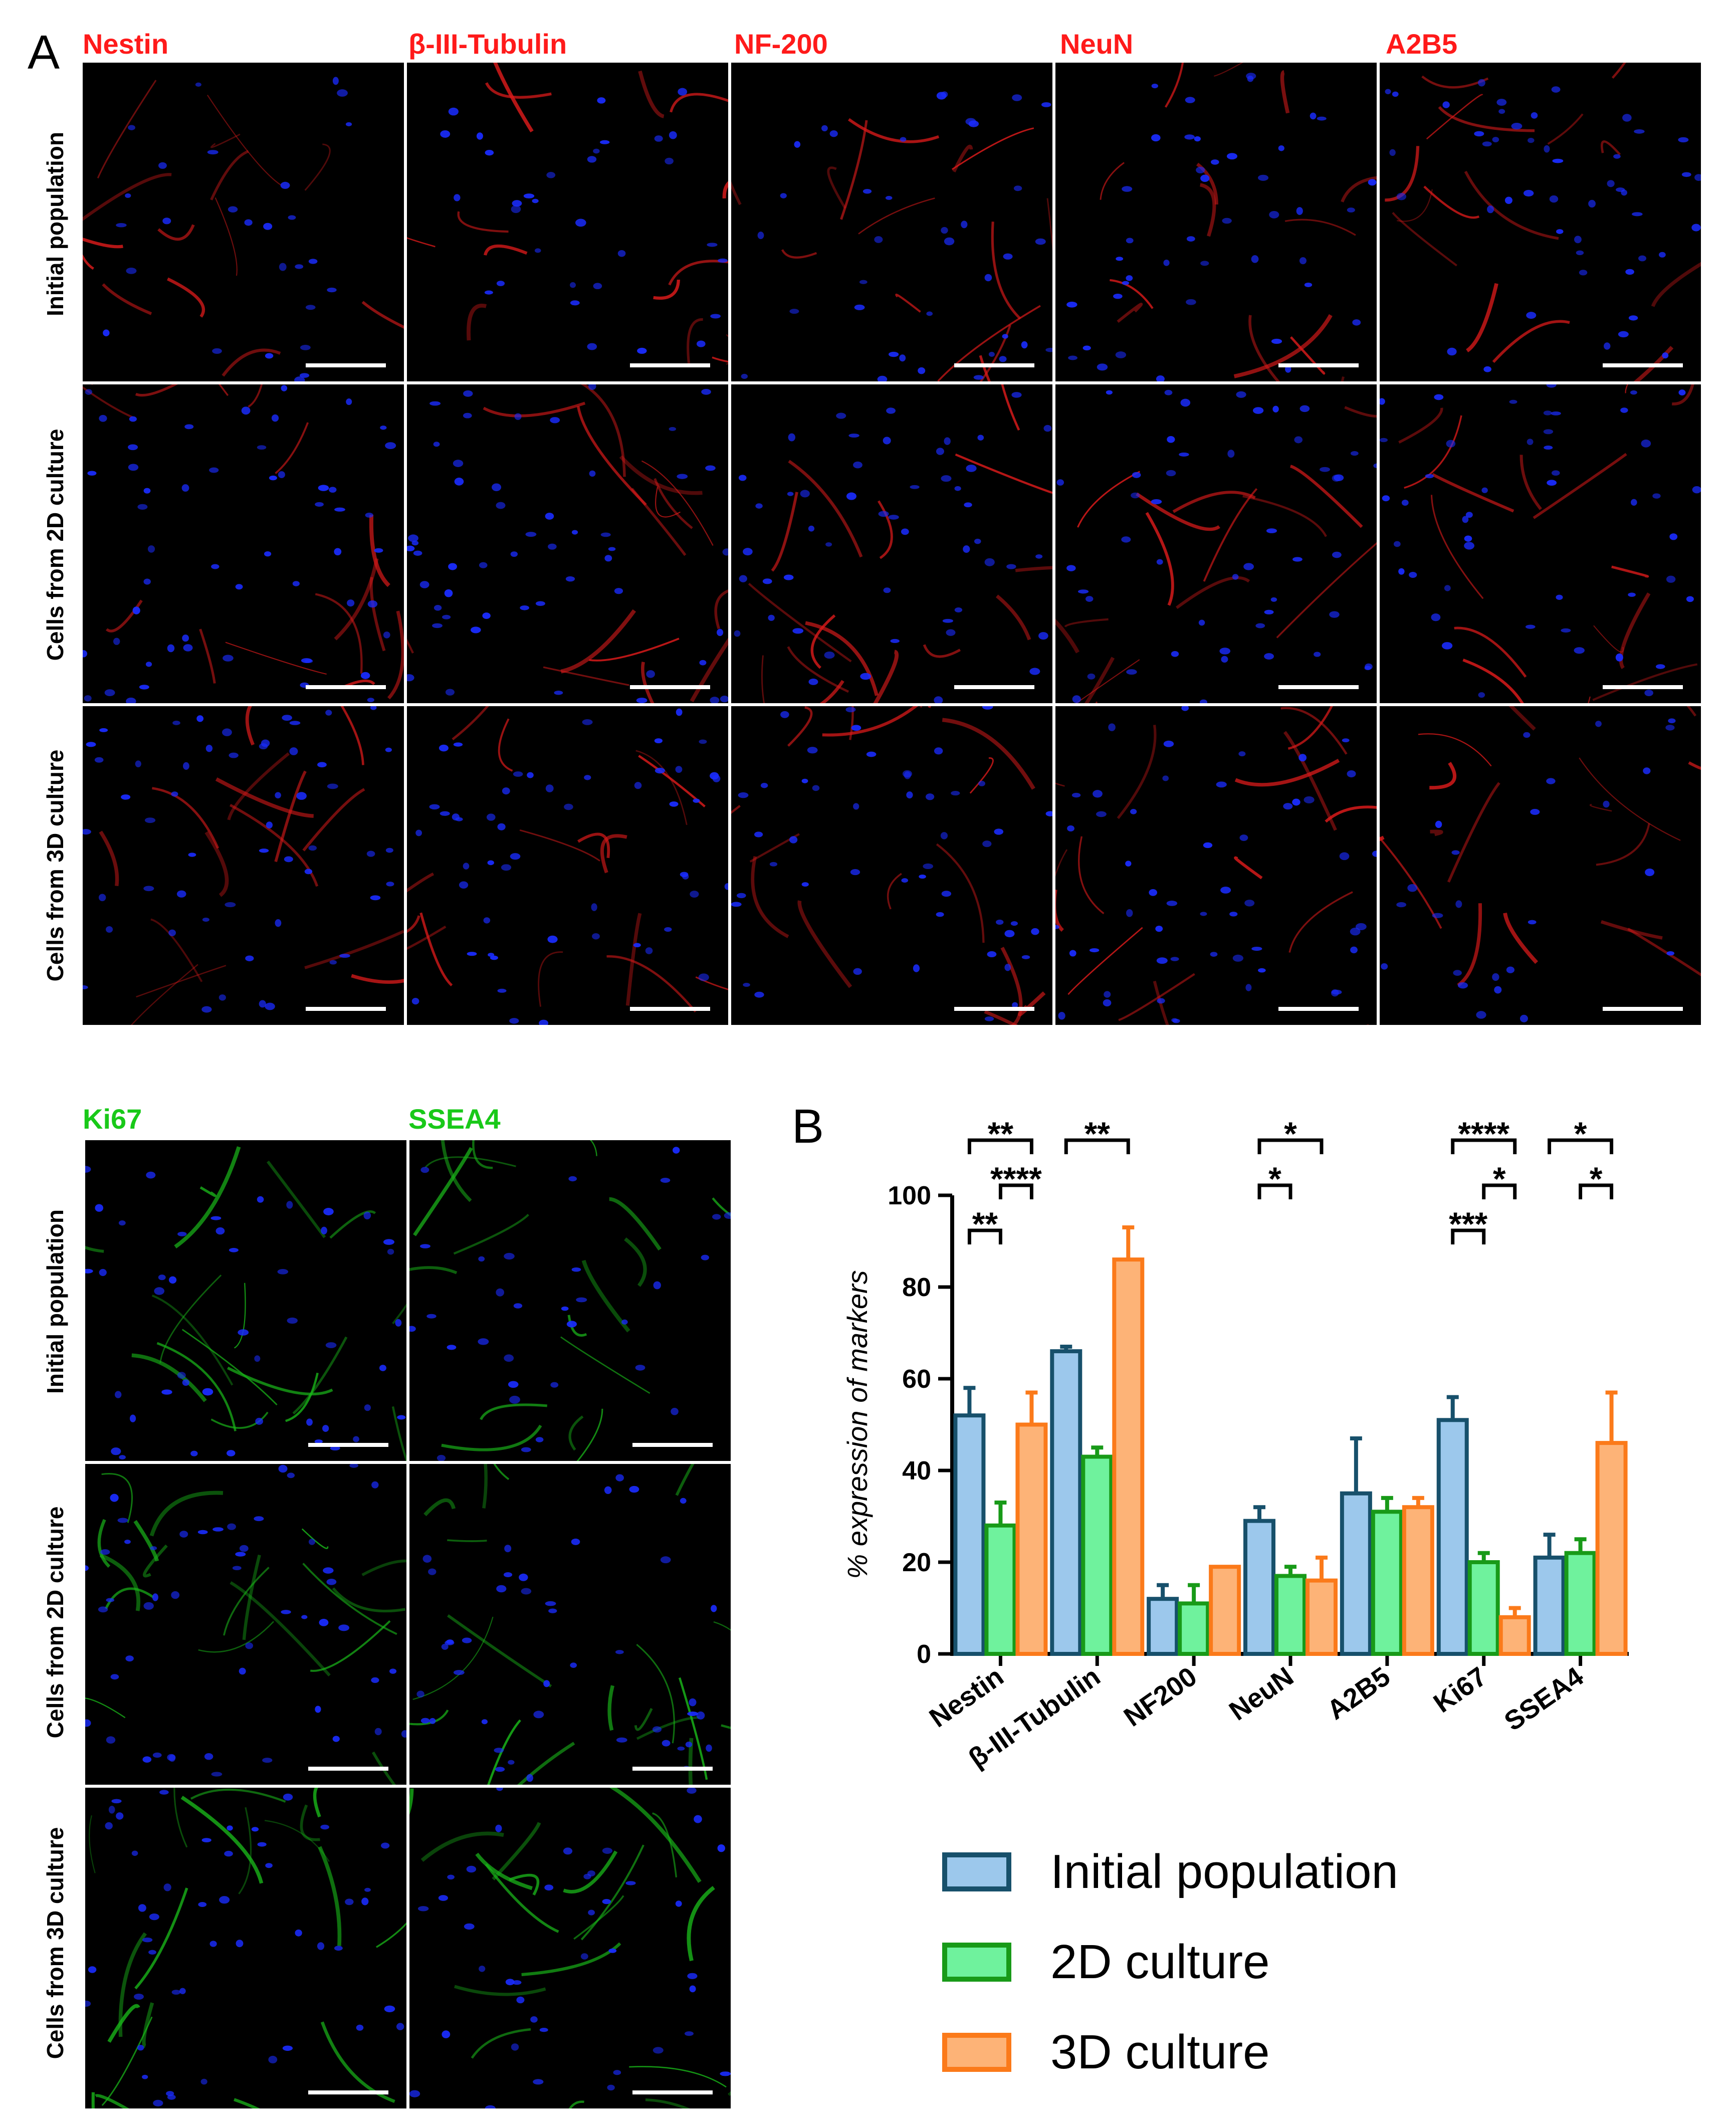 This screenshot has width=1736, height=2121. I want to click on micrograph-neun-cells-from-3d-culture, so click(1216, 865).